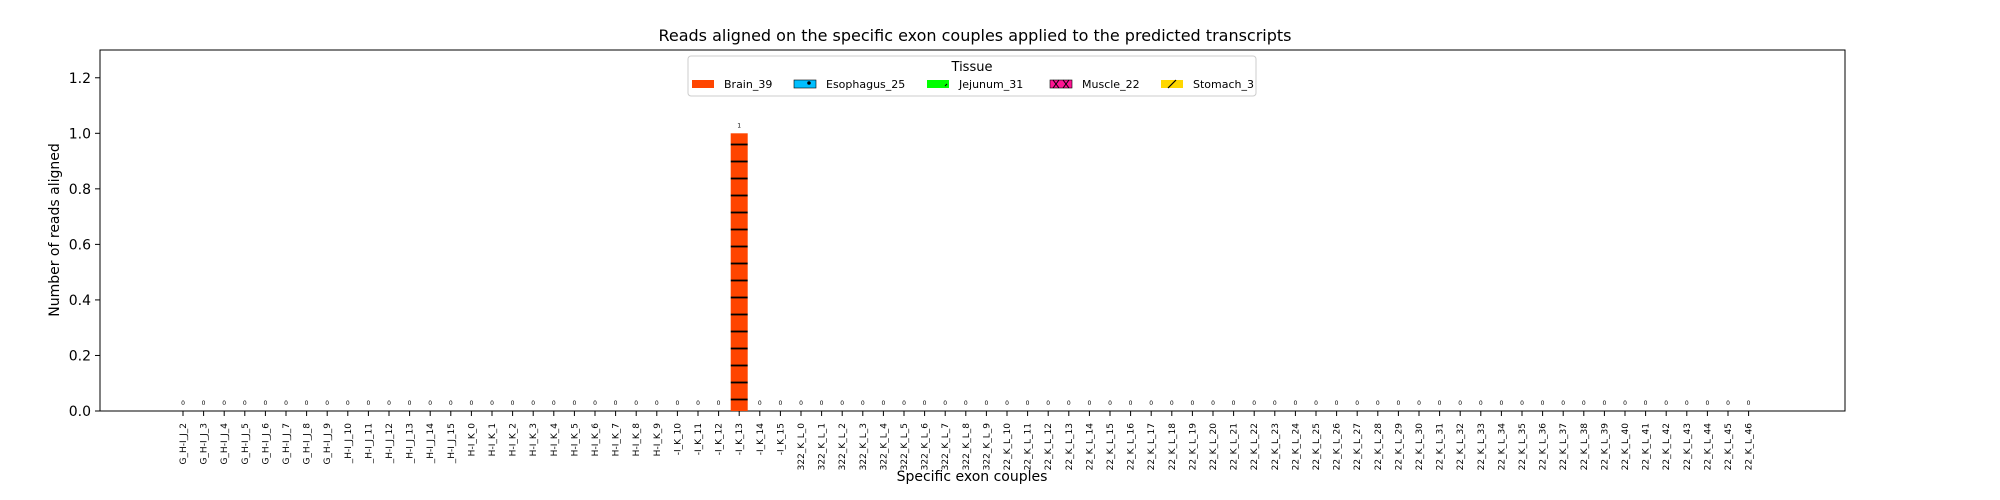 This screenshot has height=500, width=2000. Describe the element at coordinates (865, 84) in the screenshot. I see `legend-label: Esophagus_25` at that location.